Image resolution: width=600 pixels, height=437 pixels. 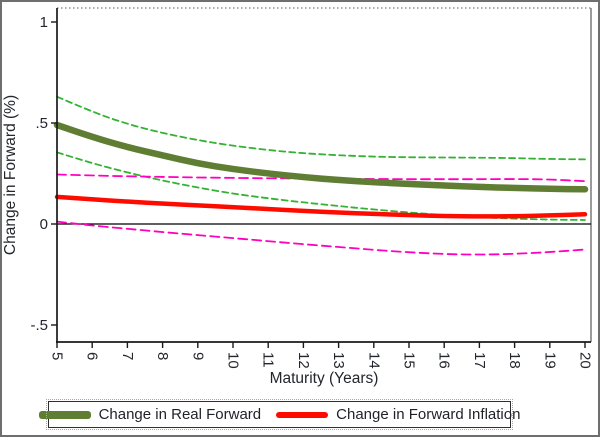 What do you see at coordinates (57, 356) in the screenshot?
I see `x-tick-label: 5` at bounding box center [57, 356].